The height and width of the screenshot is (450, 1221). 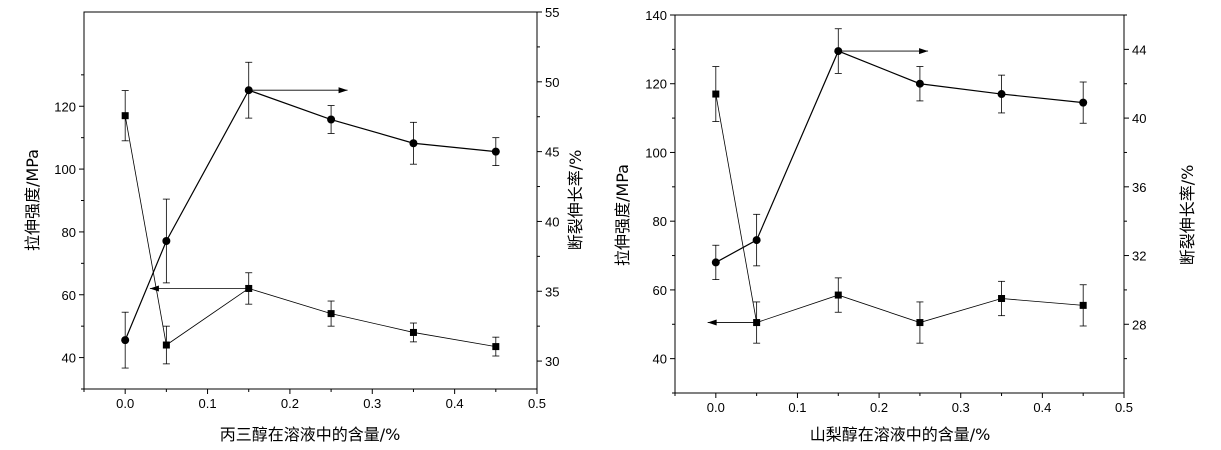 I want to click on y-right-tick-label: 35, so click(x=552, y=291).